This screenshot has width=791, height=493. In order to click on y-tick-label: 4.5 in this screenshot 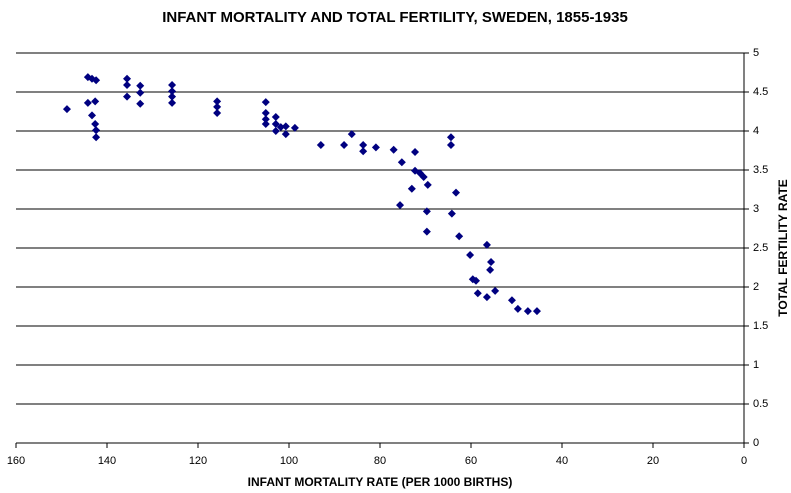, I will do `click(760, 92)`.